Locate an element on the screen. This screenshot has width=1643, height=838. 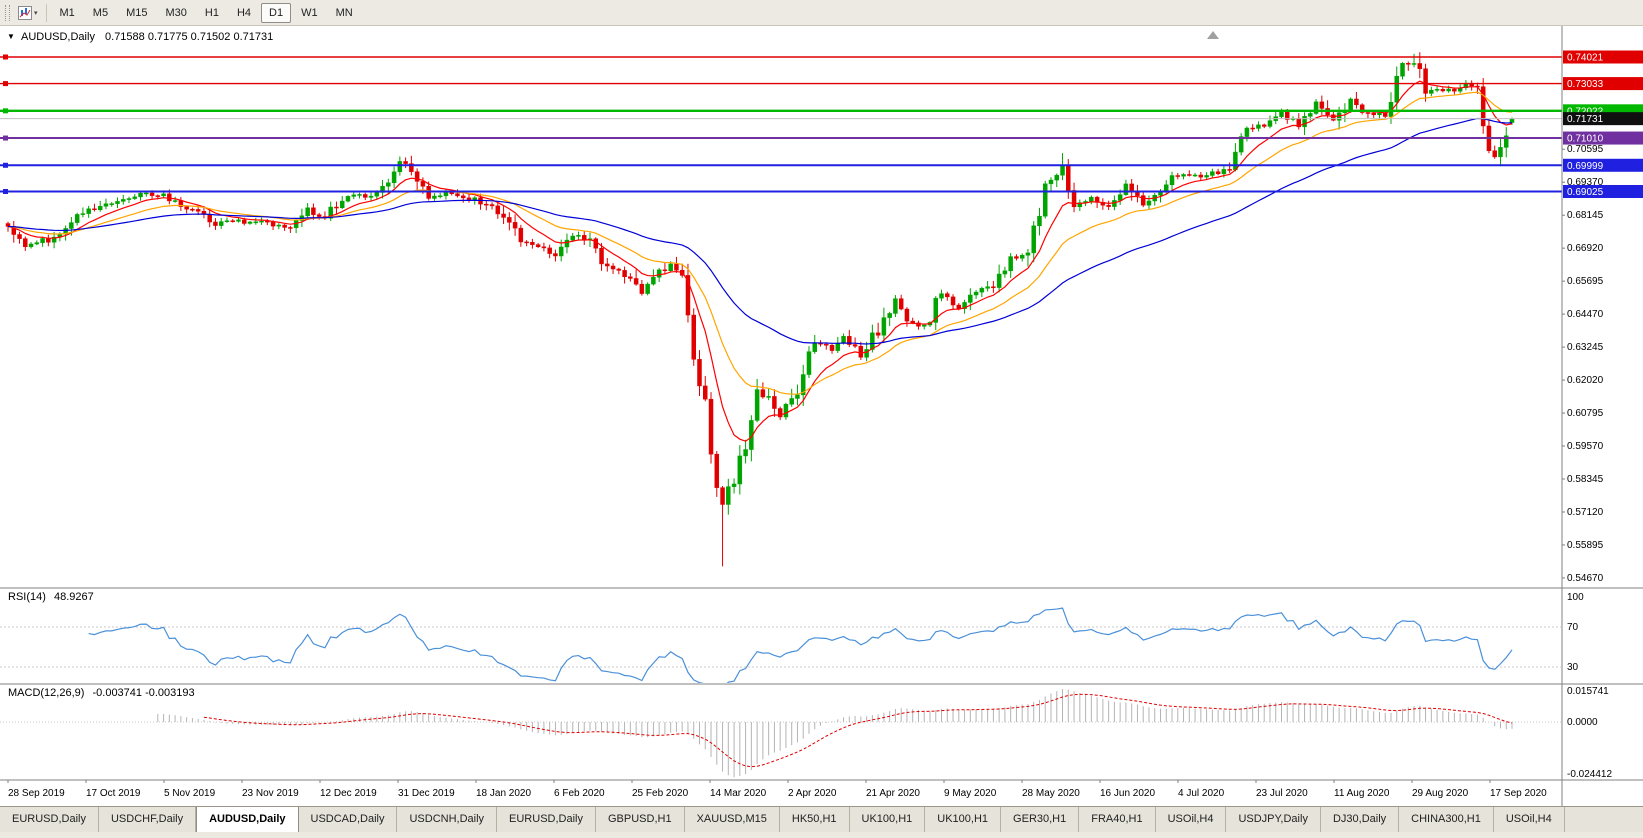
date-label: 21 Apr 2020 is located at coordinates (893, 793).